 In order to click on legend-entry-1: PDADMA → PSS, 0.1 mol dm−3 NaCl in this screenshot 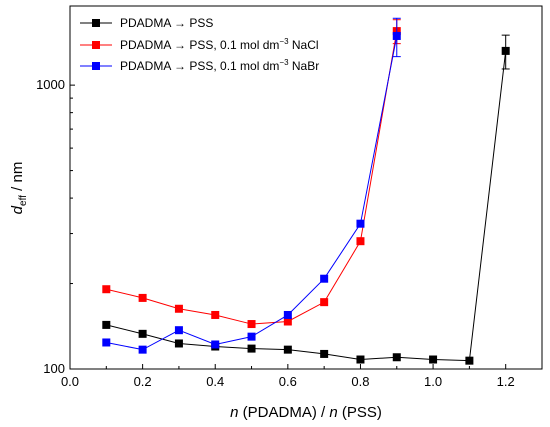, I will do `click(199, 44)`.